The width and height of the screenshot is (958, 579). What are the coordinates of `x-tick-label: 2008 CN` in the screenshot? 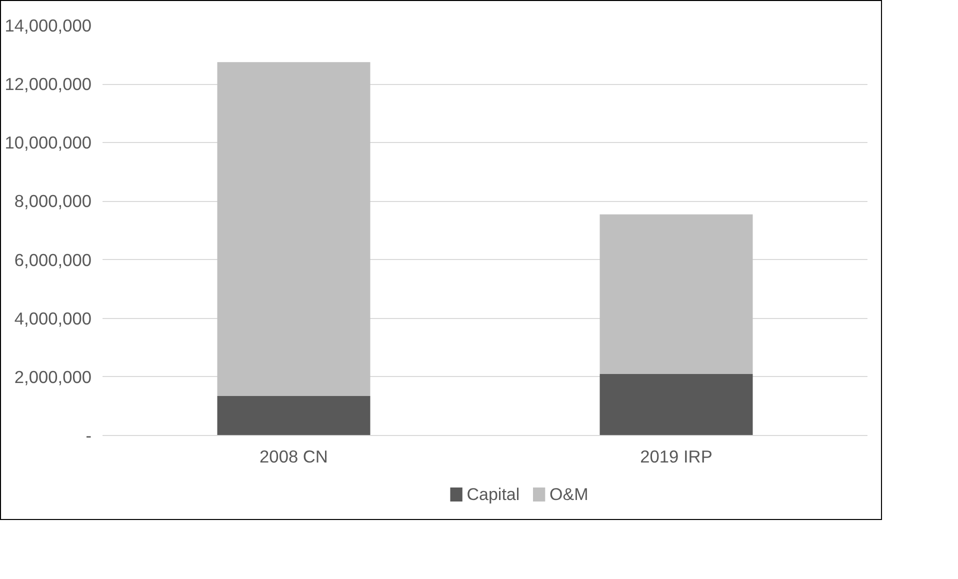 It's located at (294, 456).